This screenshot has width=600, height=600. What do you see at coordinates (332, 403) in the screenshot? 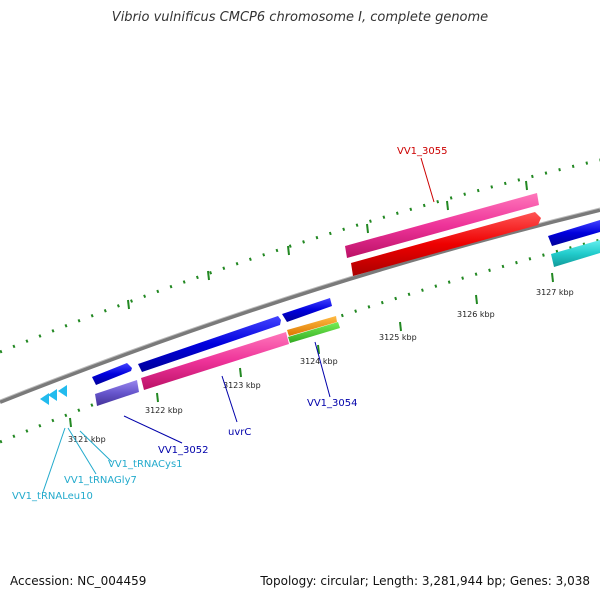
I see `label-vv1-3054: VV1_3054` at bounding box center [332, 403].